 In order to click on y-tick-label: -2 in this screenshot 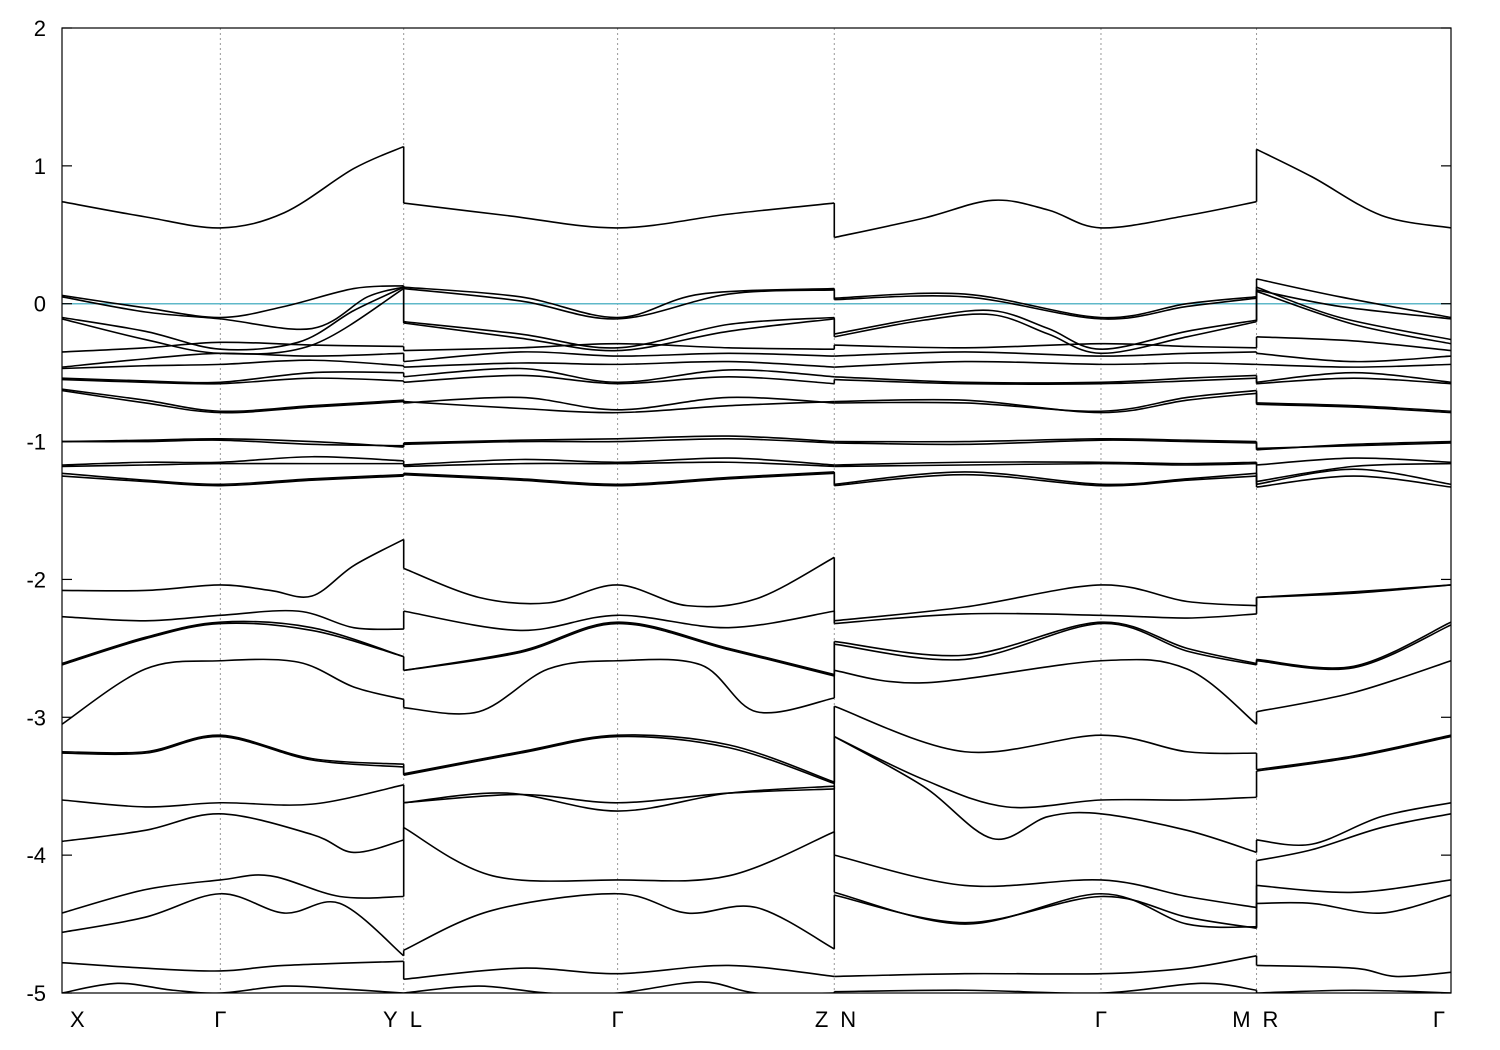, I will do `click(36, 579)`.